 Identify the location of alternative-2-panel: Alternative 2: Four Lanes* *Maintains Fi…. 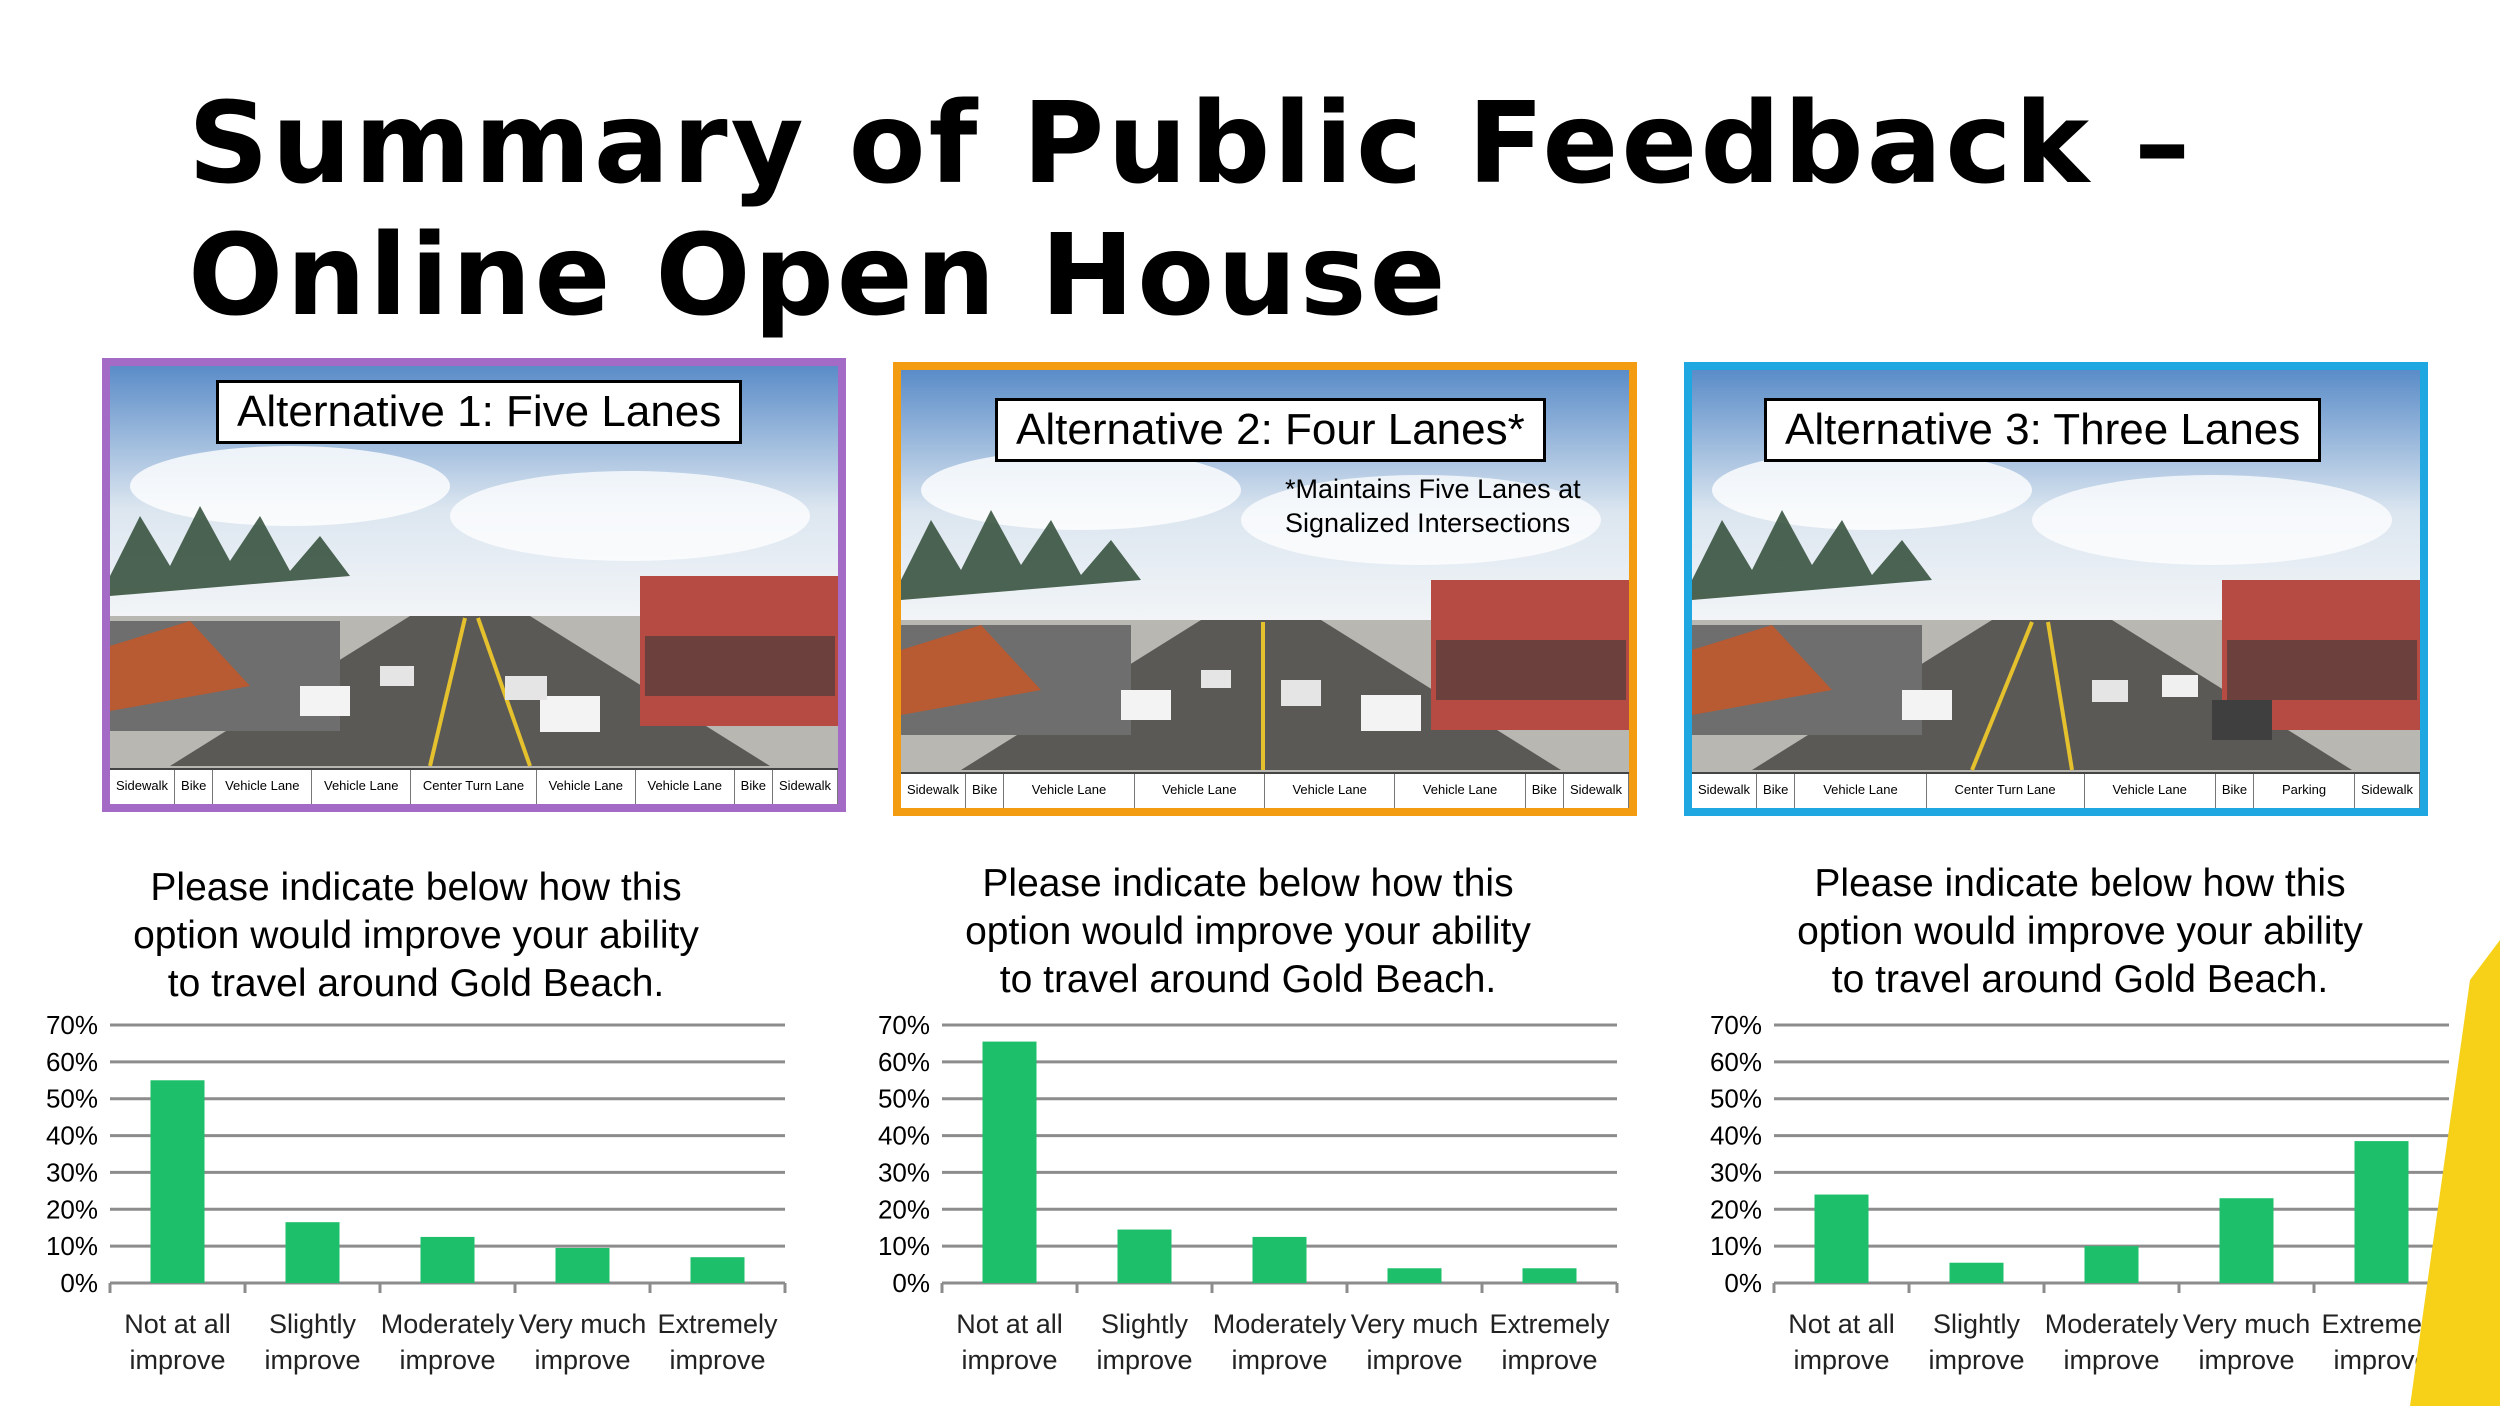
(1265, 589).